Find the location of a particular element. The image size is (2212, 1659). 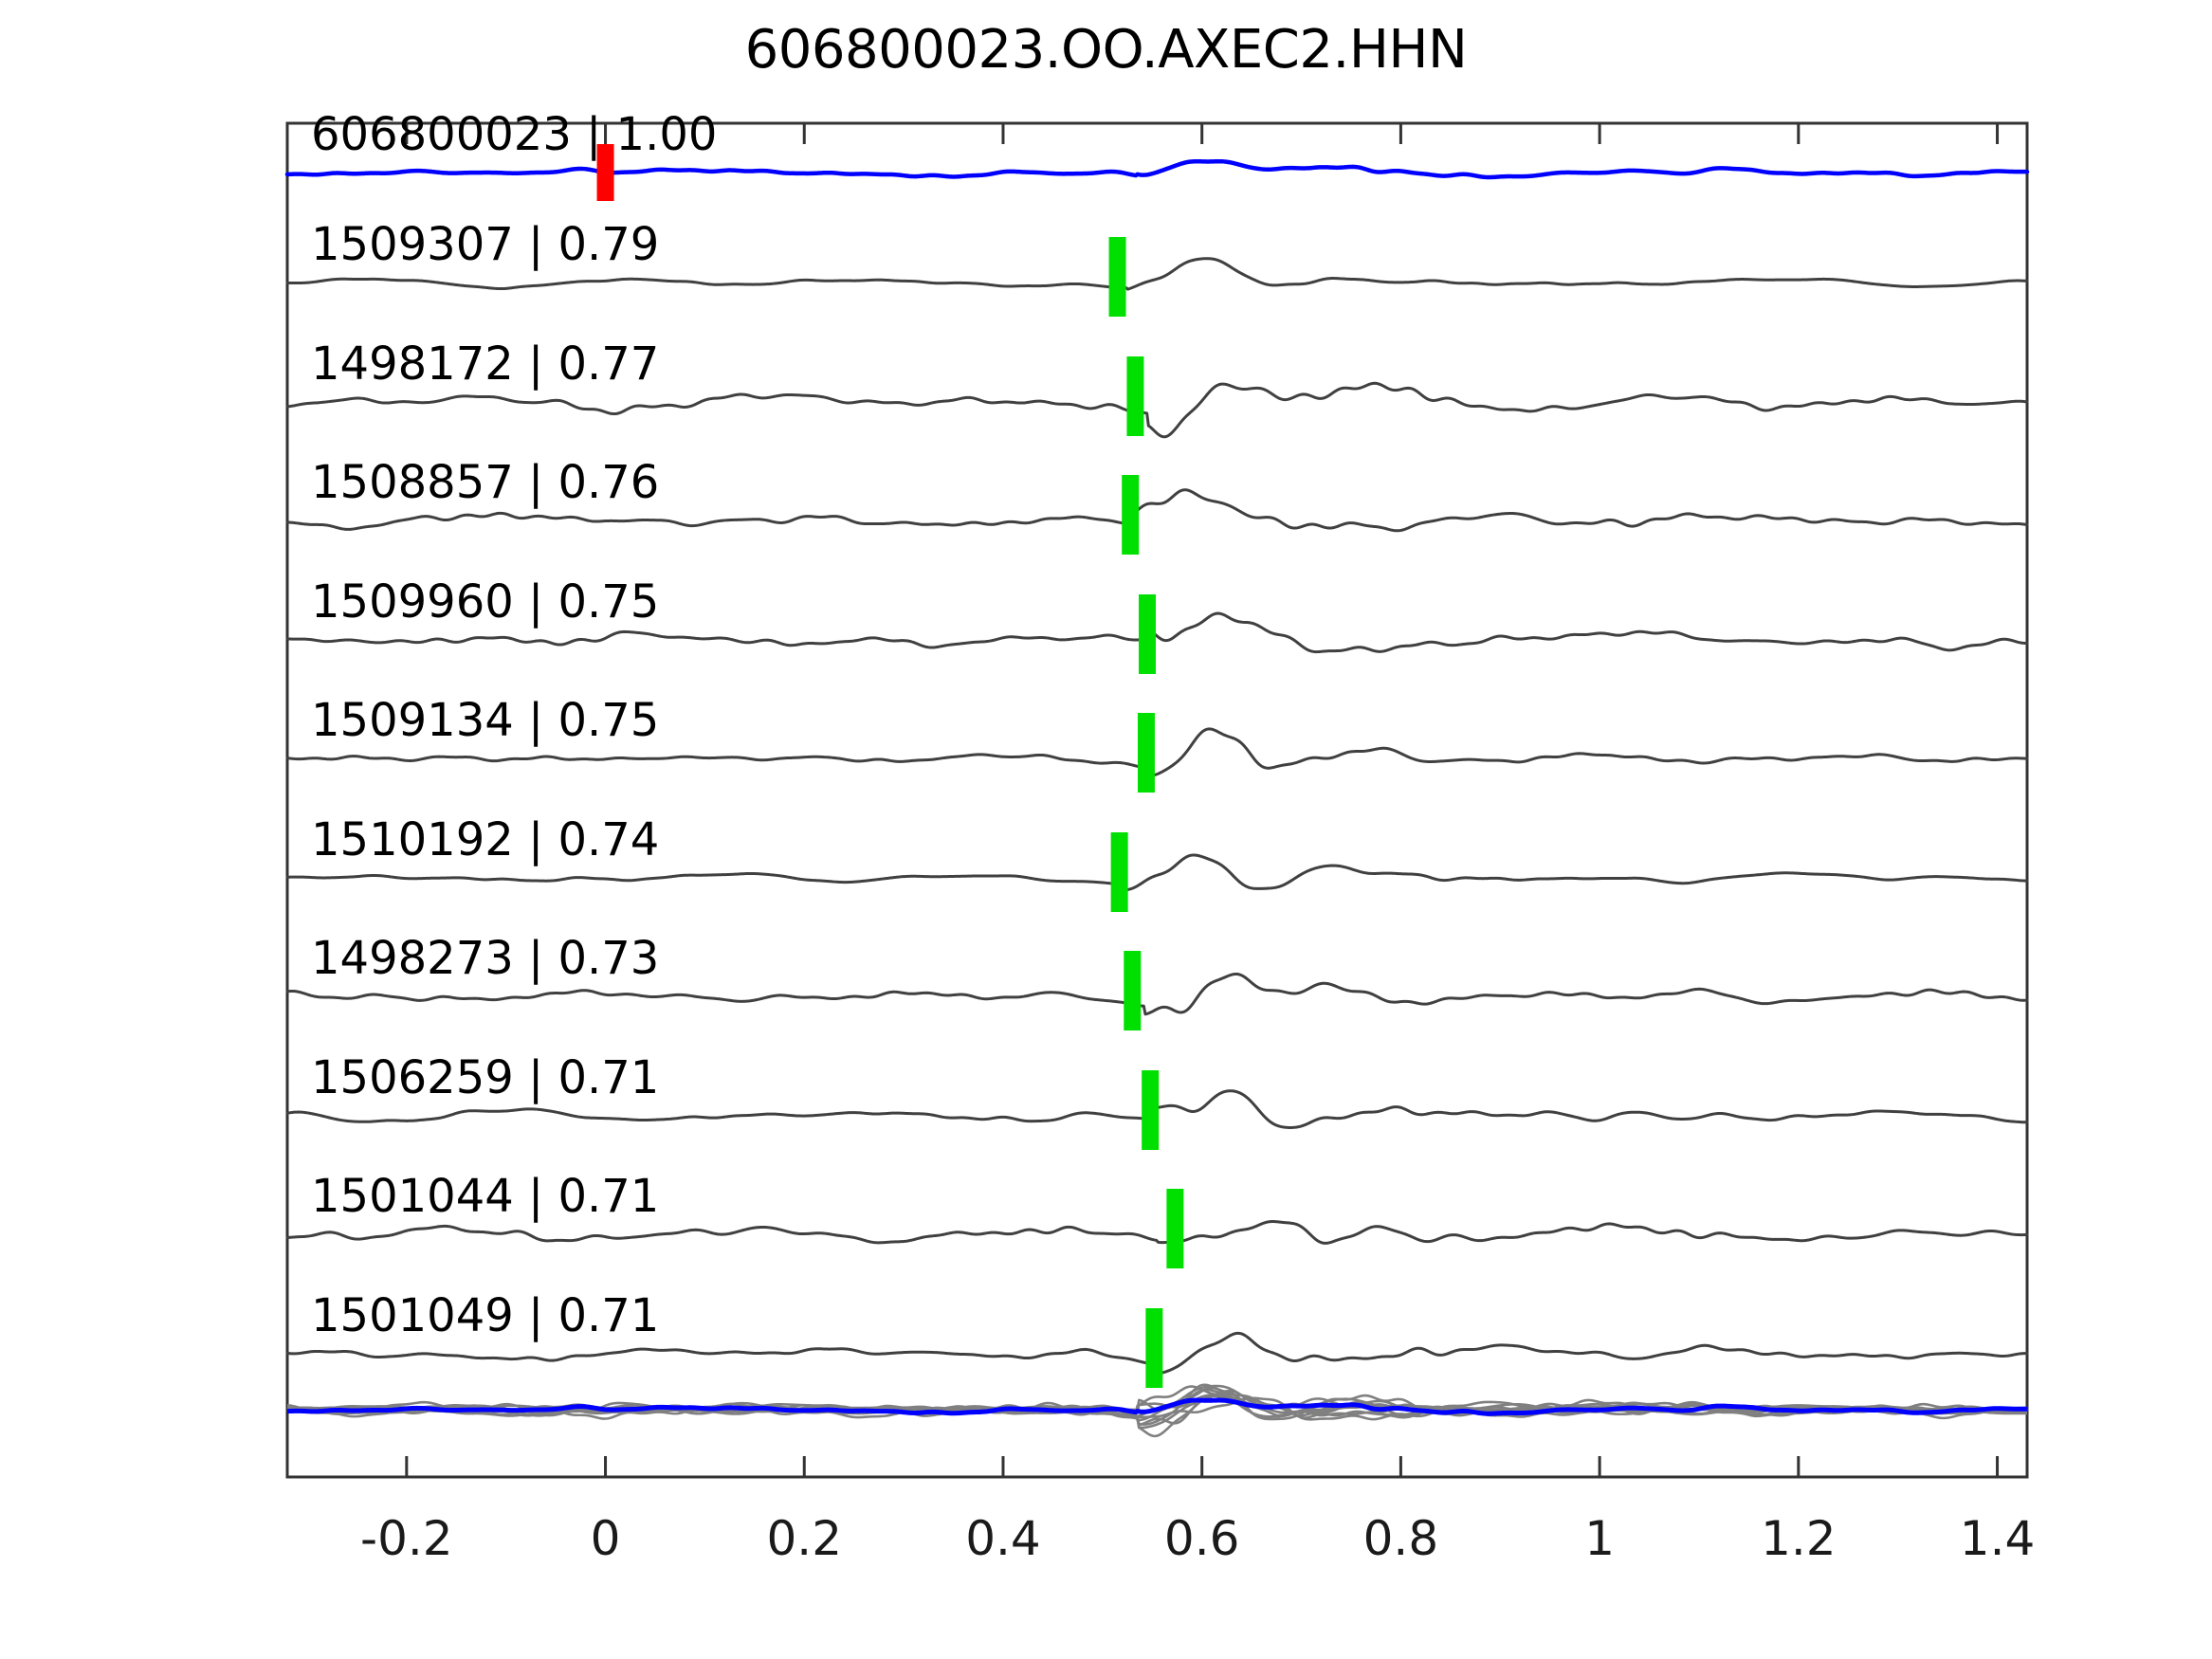

x-tick-label-1: 0 is located at coordinates (605, 1538).